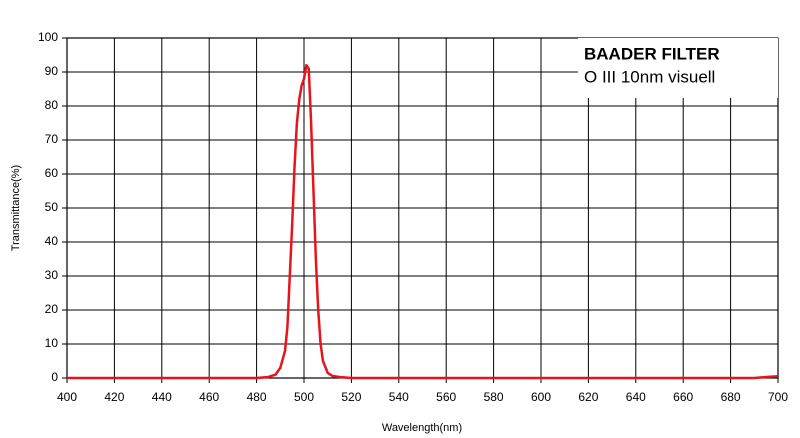 Image resolution: width=800 pixels, height=438 pixels. Describe the element at coordinates (16, 208) in the screenshot. I see `y-axis-label: Transmittance(%)` at that location.